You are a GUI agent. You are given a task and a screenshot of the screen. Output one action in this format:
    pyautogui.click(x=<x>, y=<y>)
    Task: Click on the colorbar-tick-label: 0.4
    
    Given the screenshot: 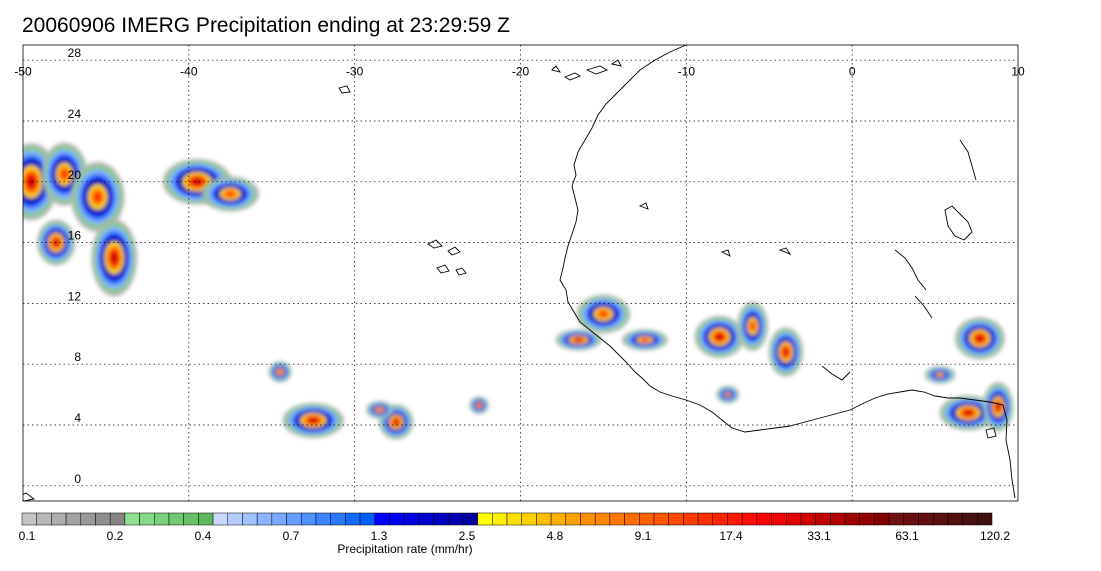 What is the action you would take?
    pyautogui.click(x=203, y=536)
    